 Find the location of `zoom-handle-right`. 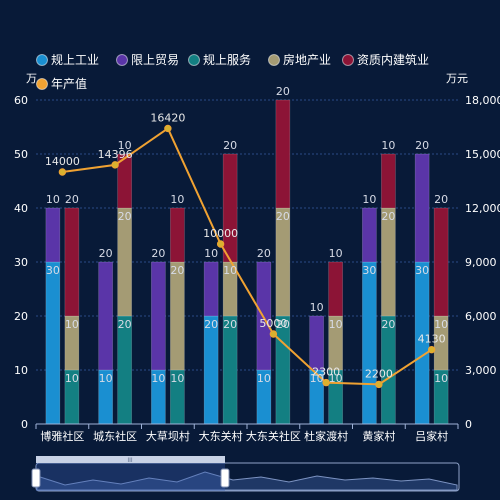

zoom-handle-right is located at coordinates (225, 478).